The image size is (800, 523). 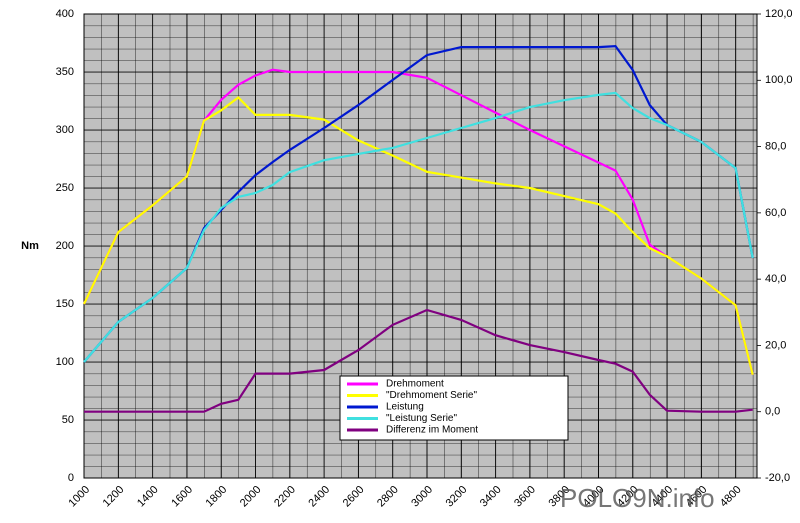 What do you see at coordinates (79, 497) in the screenshot?
I see `x-tick-label: 1000` at bounding box center [79, 497].